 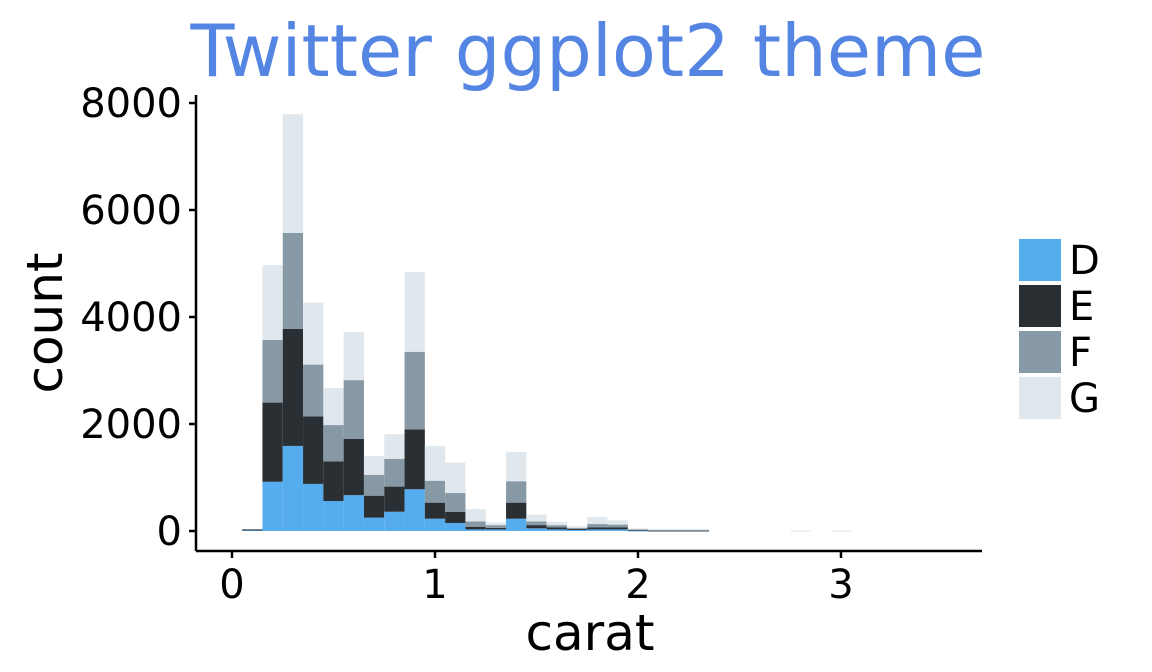 What do you see at coordinates (374, 506) in the screenshot?
I see `bar-E-0.7` at bounding box center [374, 506].